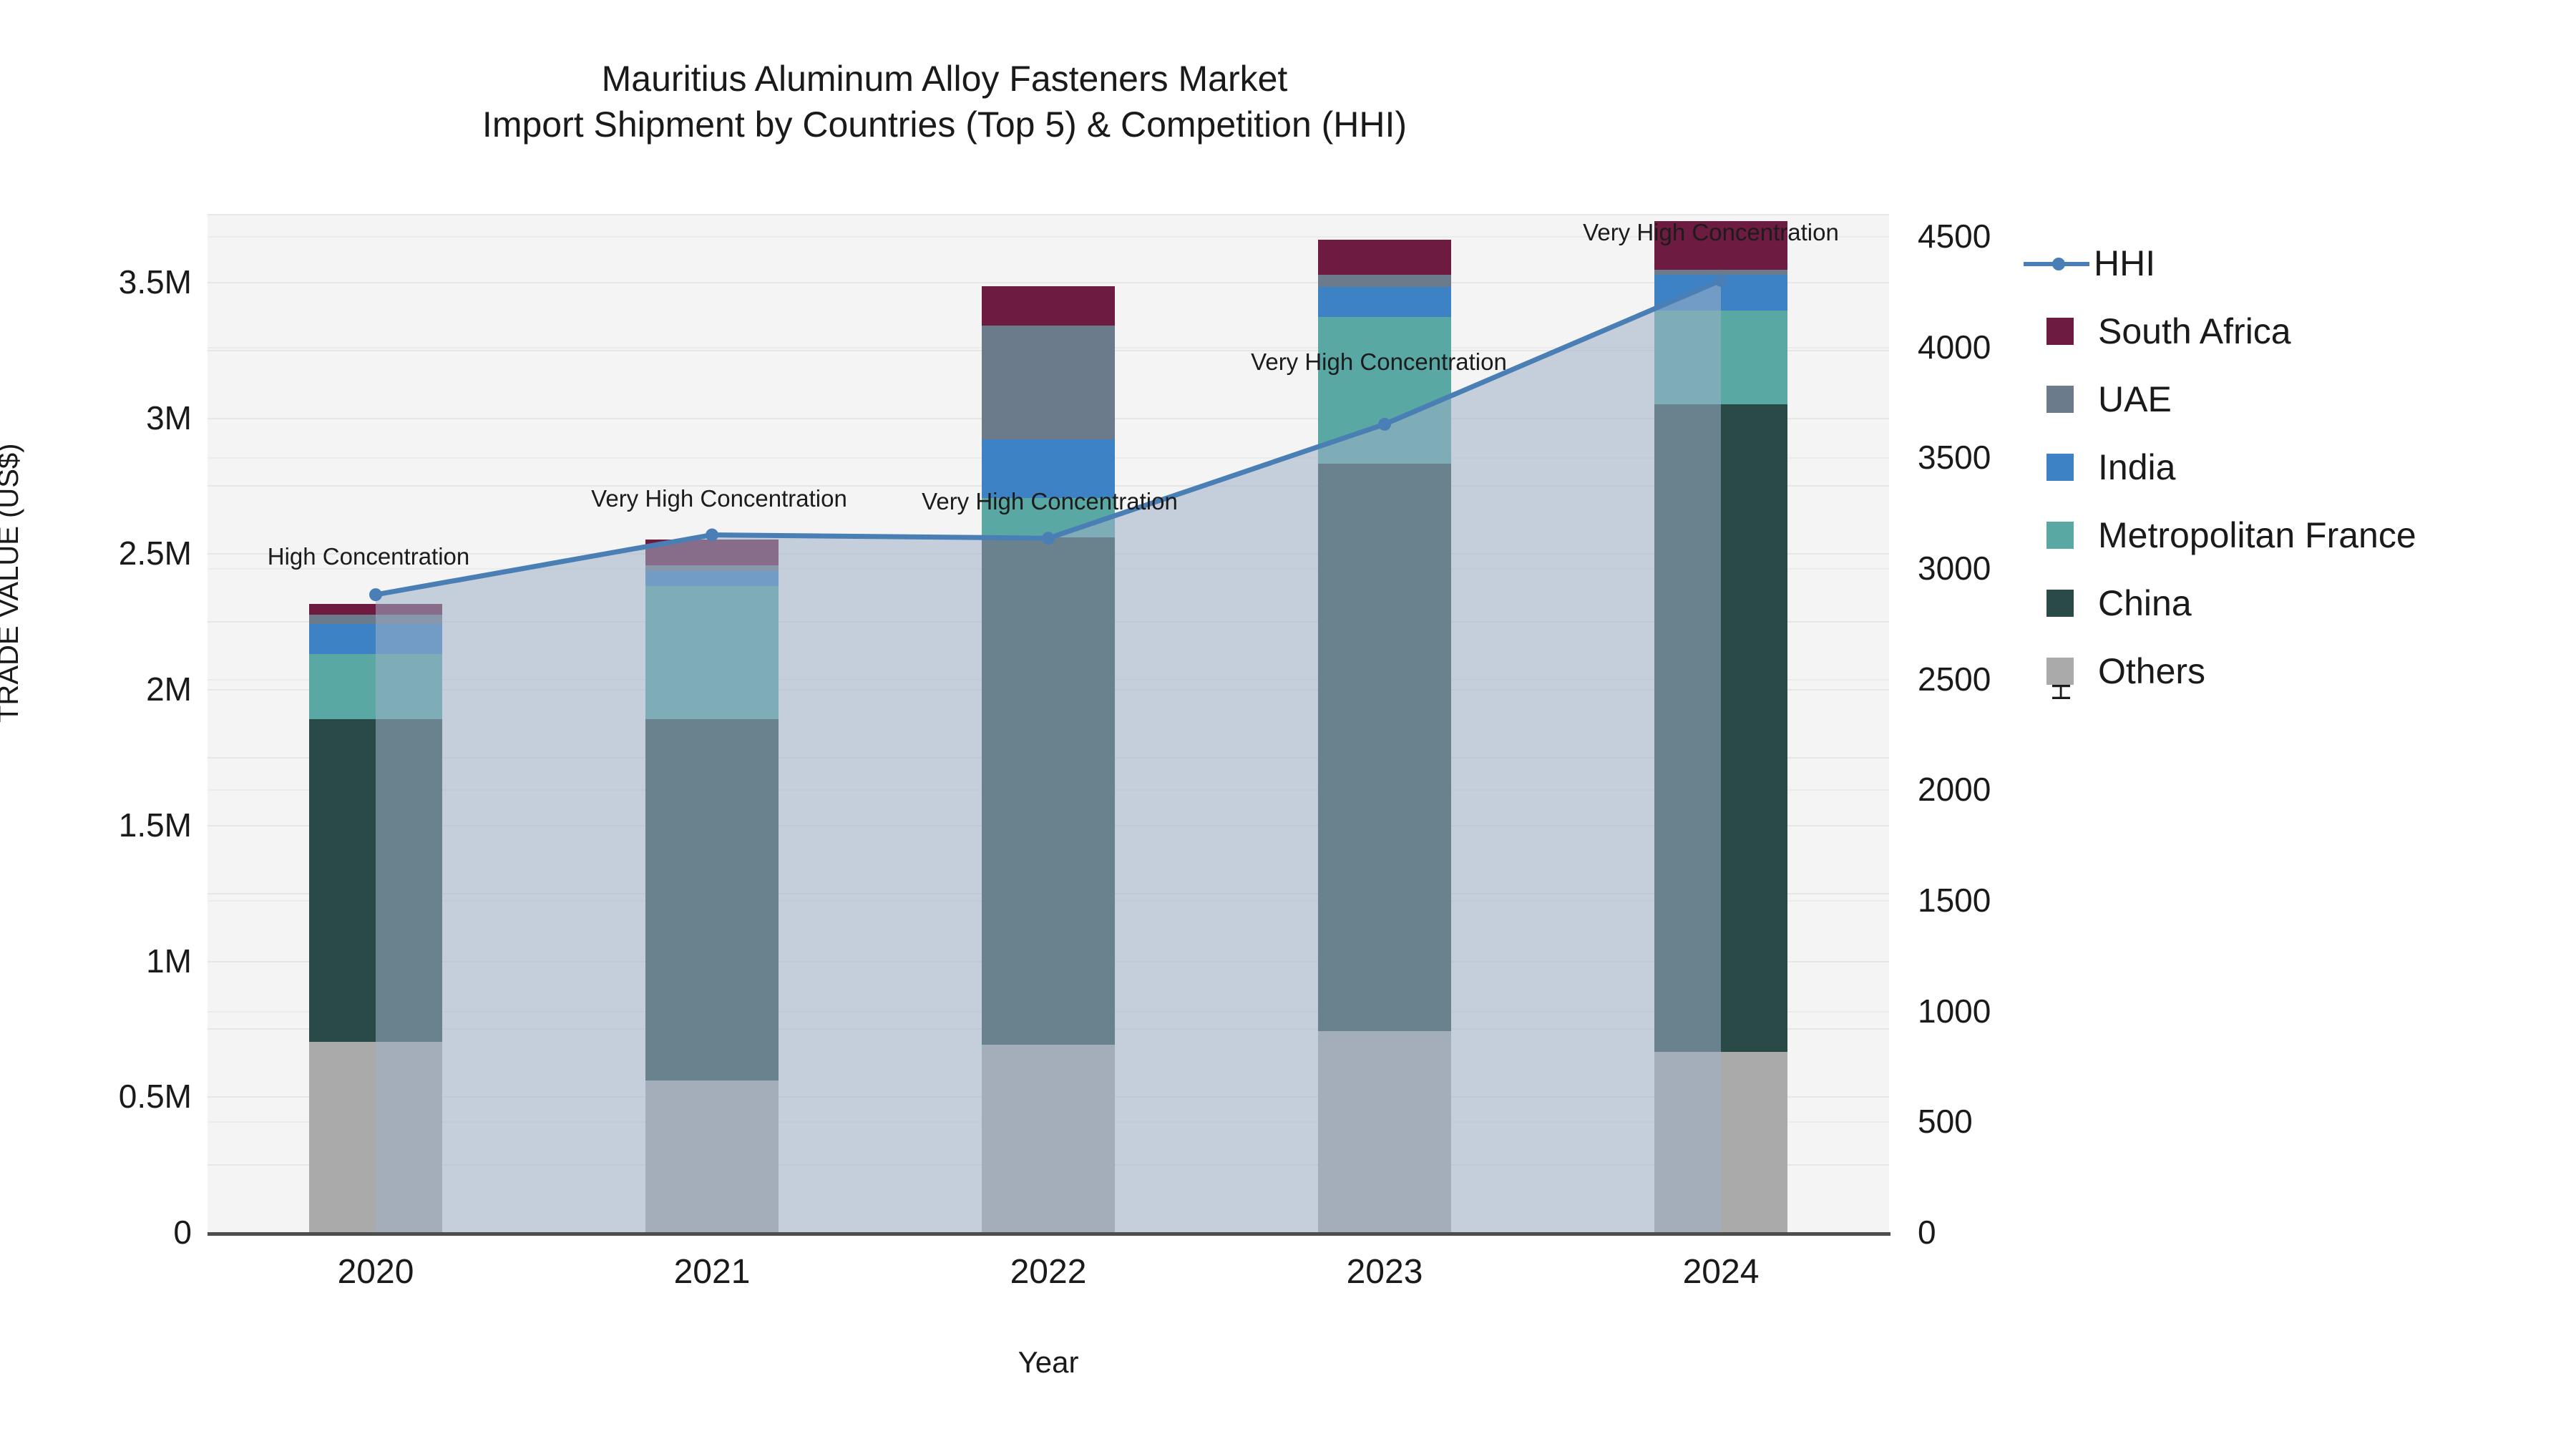 The image size is (2576, 1449). Describe the element at coordinates (1049, 1234) in the screenshot. I see `x-axis-line` at that location.